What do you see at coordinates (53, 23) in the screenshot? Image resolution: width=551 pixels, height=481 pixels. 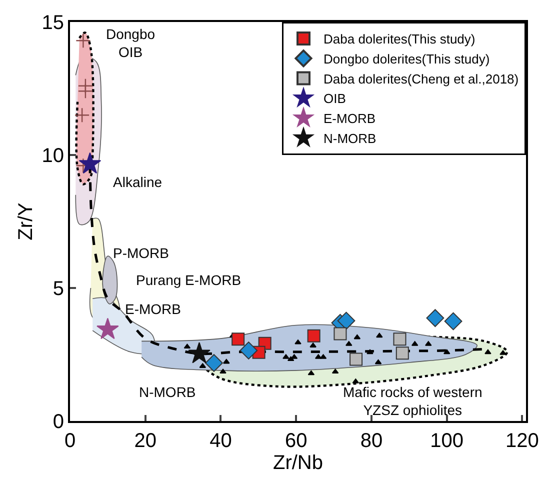 I see `y-tick-label: 15` at bounding box center [53, 23].